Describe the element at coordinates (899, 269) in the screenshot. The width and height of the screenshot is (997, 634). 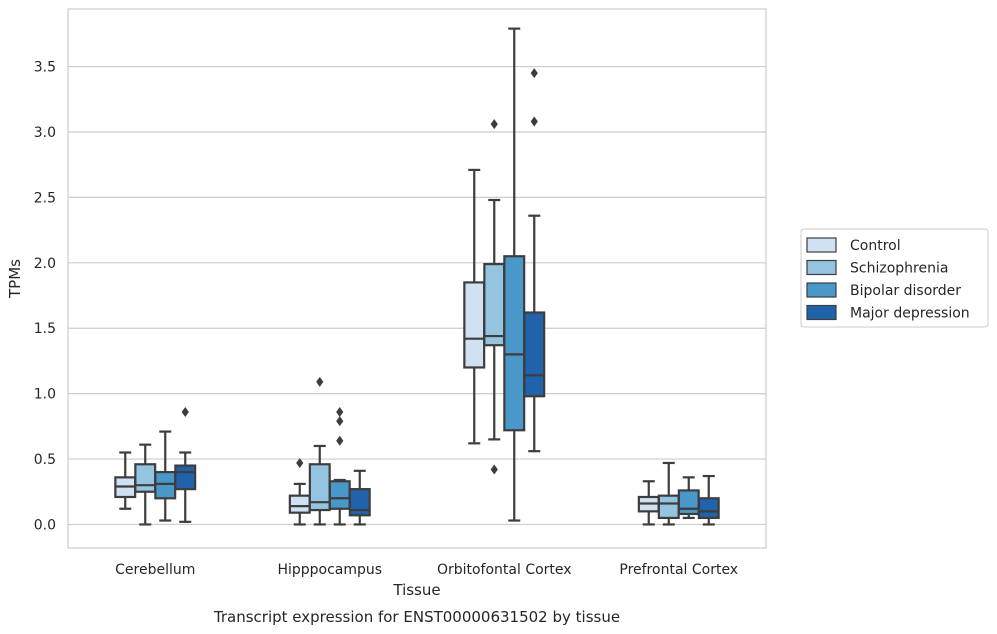
I see `legend-label: Schizophrenia` at that location.